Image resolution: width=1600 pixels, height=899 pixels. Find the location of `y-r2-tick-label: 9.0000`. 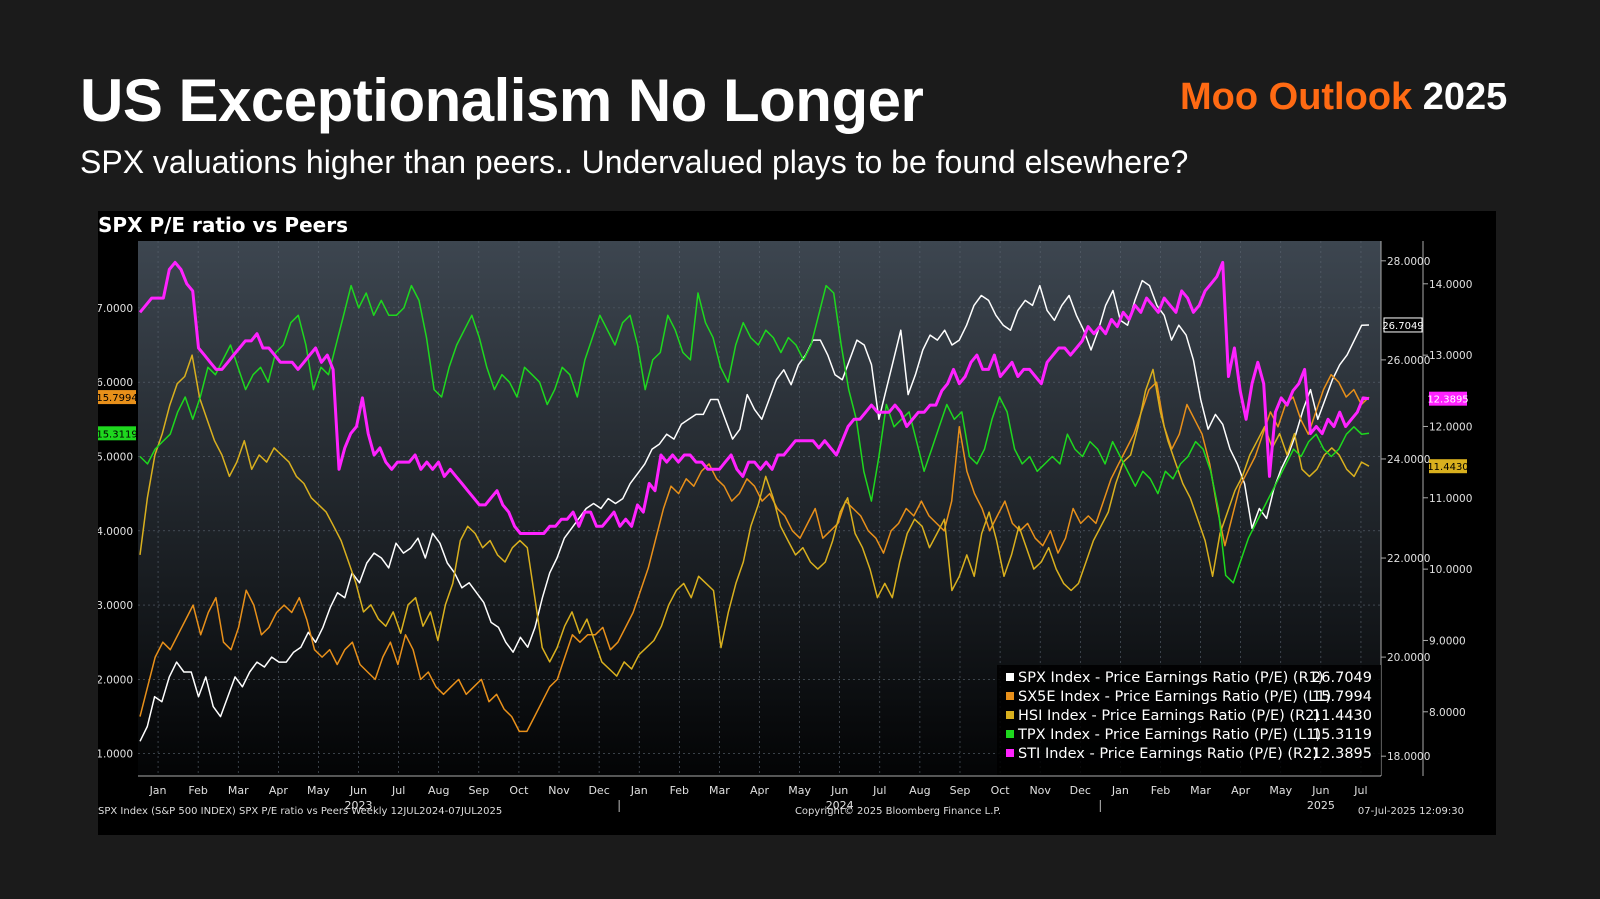

y-r2-tick-label: 9.0000 is located at coordinates (1447, 641).